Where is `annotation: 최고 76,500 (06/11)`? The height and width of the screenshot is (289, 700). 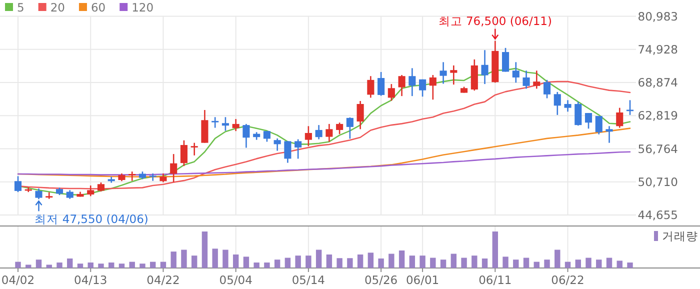 annotation: 최고 76,500 (06/11) is located at coordinates (495, 21).